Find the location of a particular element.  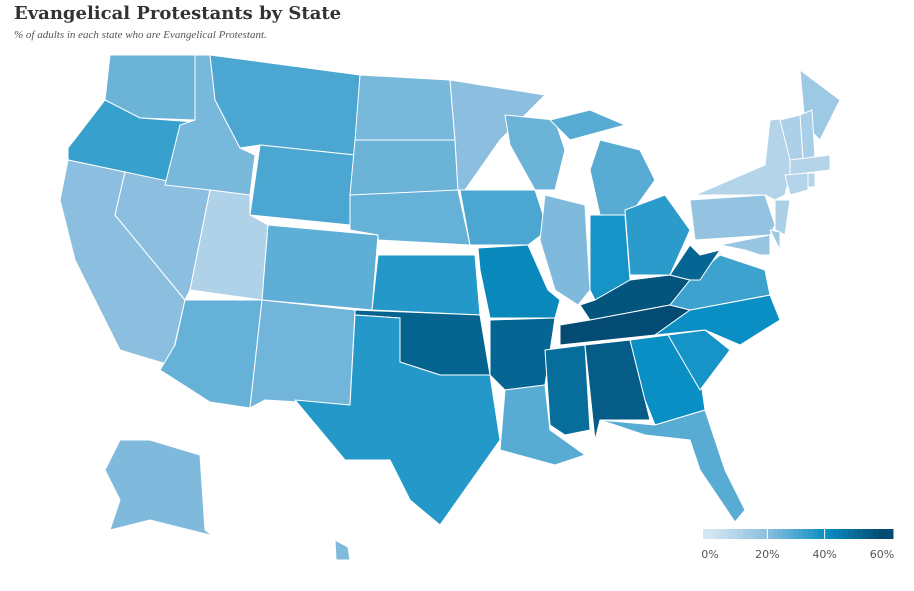

legend-label: 0% is located at coordinates (709, 554).